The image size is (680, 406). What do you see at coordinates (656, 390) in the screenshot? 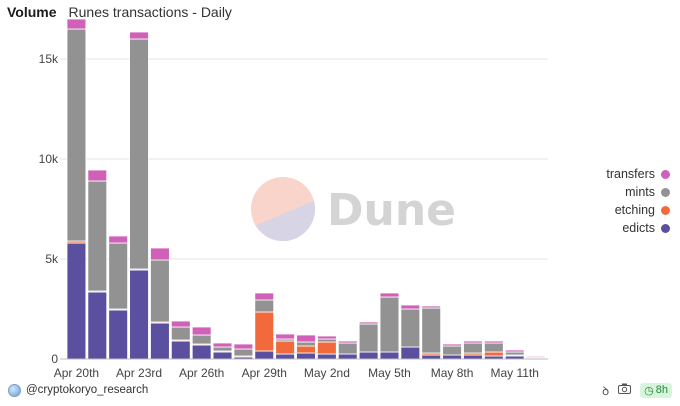
I see `refresh-badge: ◷ 8h` at bounding box center [656, 390].